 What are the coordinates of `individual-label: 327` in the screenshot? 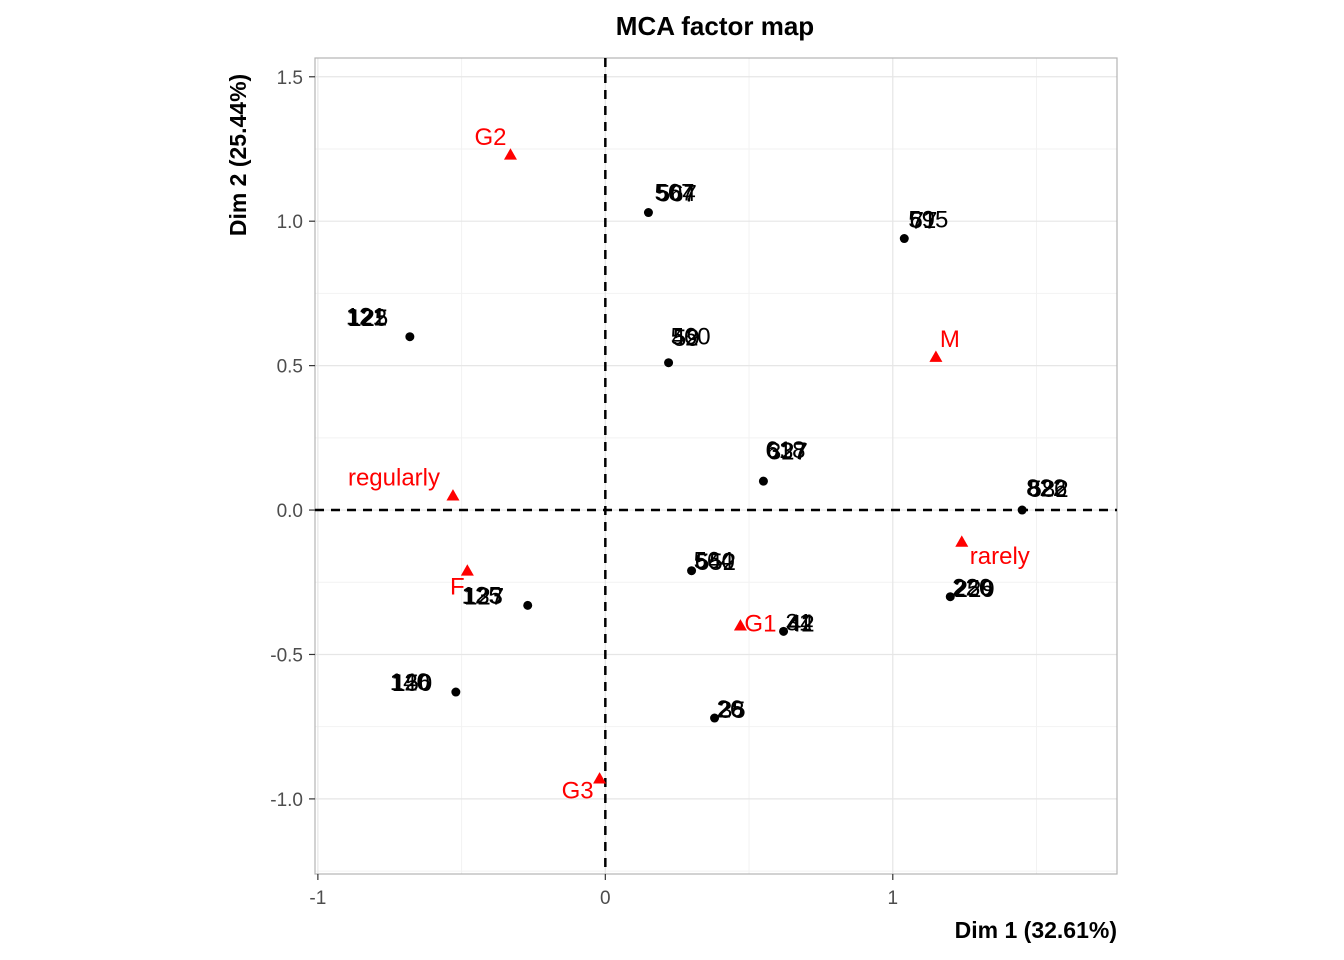 It's located at (788, 451).